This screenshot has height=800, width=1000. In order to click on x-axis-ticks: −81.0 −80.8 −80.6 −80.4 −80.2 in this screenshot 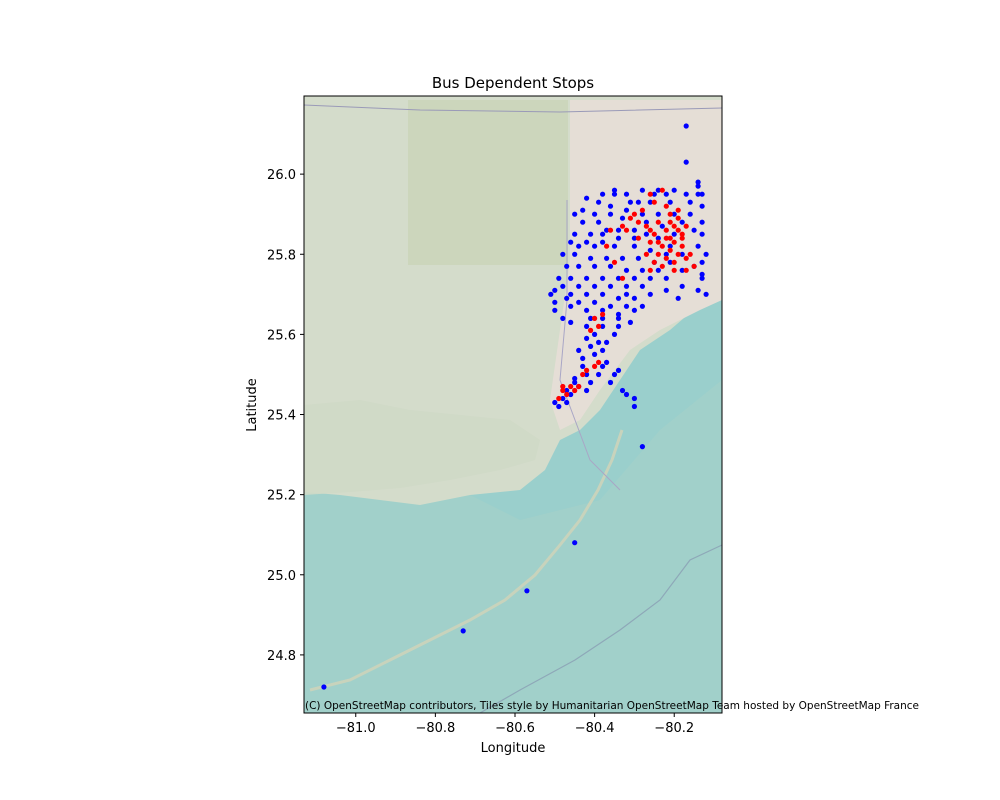, I will do `click(515, 724)`.